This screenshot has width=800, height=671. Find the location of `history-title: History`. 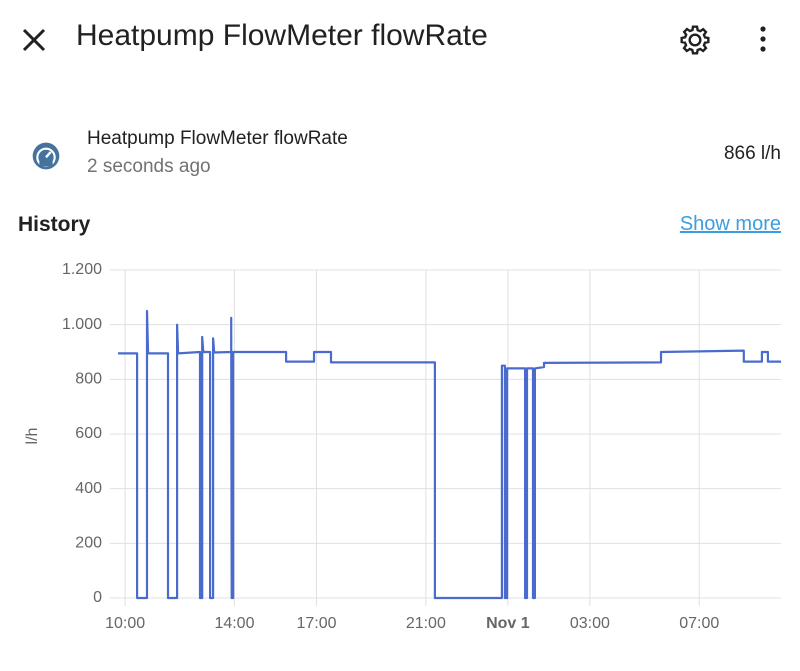

history-title: History is located at coordinates (54, 224).